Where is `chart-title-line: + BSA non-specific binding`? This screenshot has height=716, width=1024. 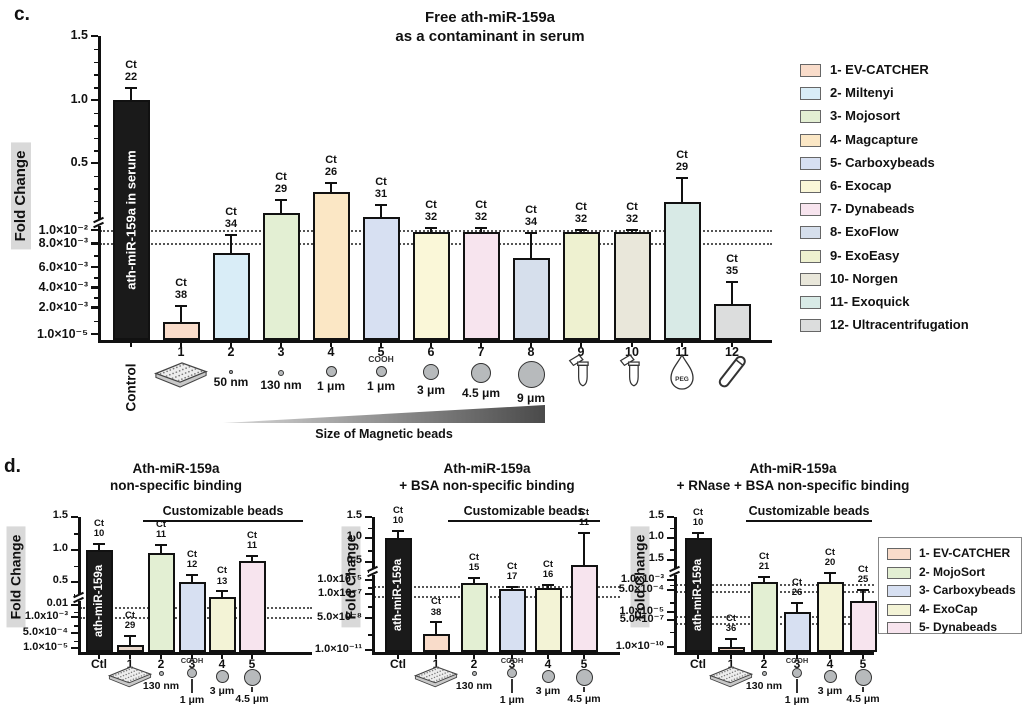 chart-title-line: + BSA non-specific binding is located at coordinates (487, 486).